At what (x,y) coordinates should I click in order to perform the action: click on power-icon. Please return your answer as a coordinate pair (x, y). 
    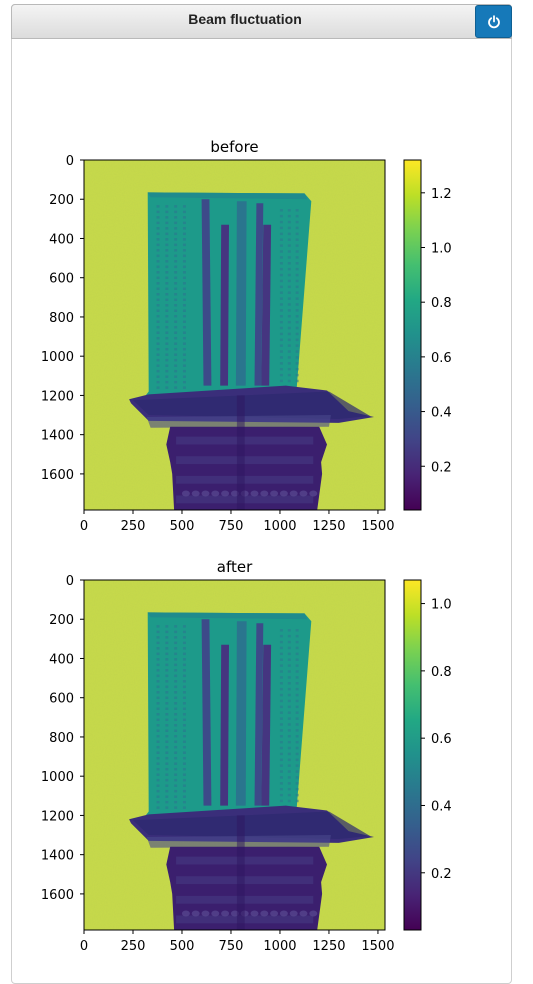
    Looking at the image, I should click on (494, 21).